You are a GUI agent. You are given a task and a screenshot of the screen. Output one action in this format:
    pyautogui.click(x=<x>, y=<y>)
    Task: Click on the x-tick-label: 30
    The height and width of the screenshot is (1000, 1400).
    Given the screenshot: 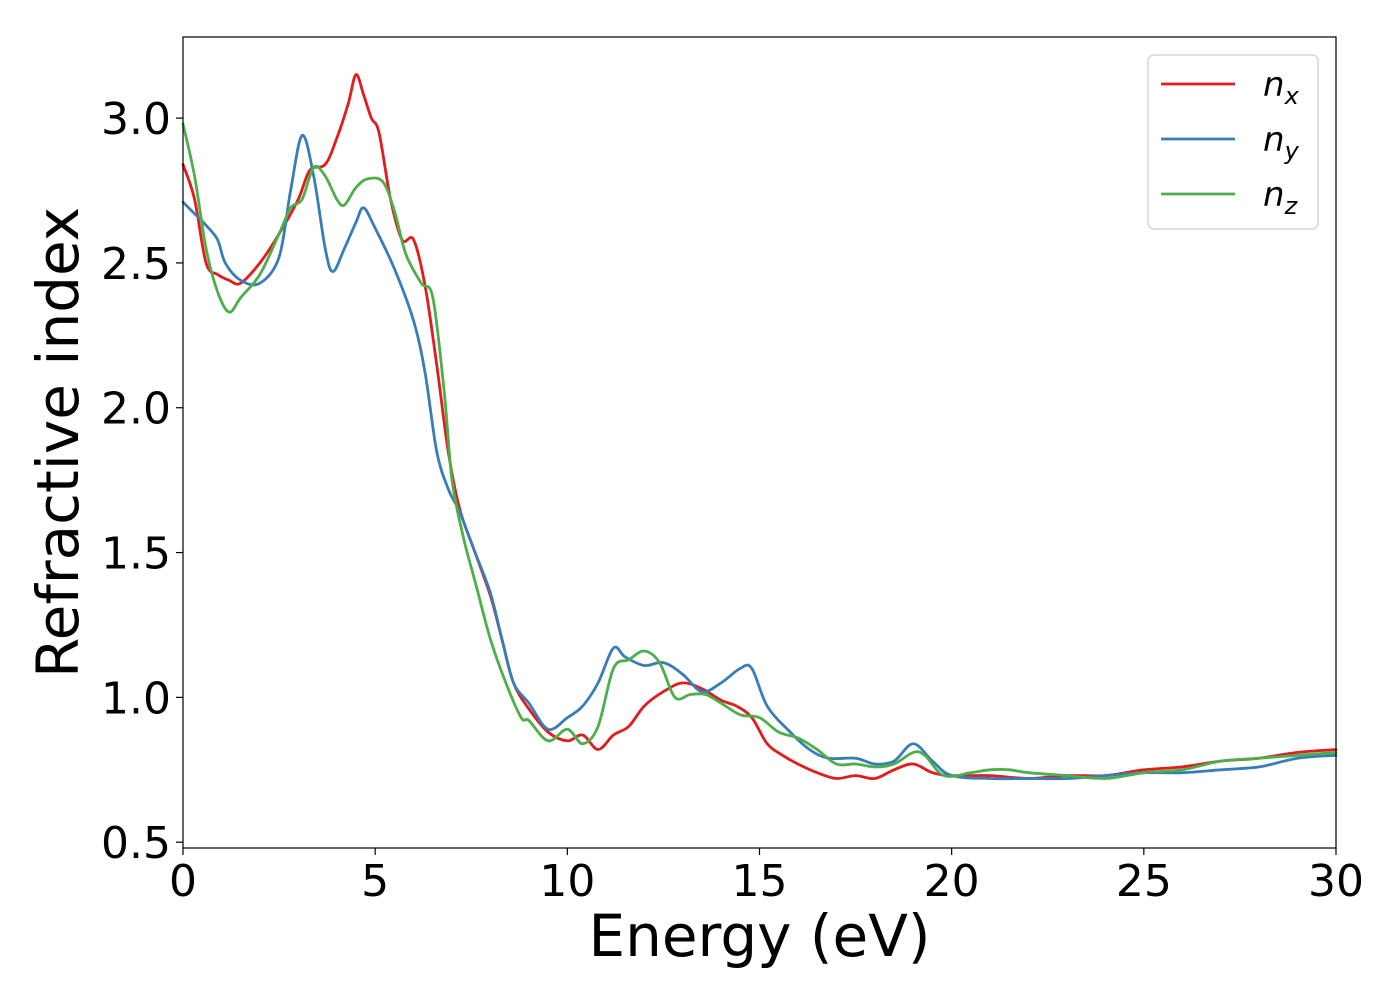 What is the action you would take?
    pyautogui.click(x=1336, y=881)
    